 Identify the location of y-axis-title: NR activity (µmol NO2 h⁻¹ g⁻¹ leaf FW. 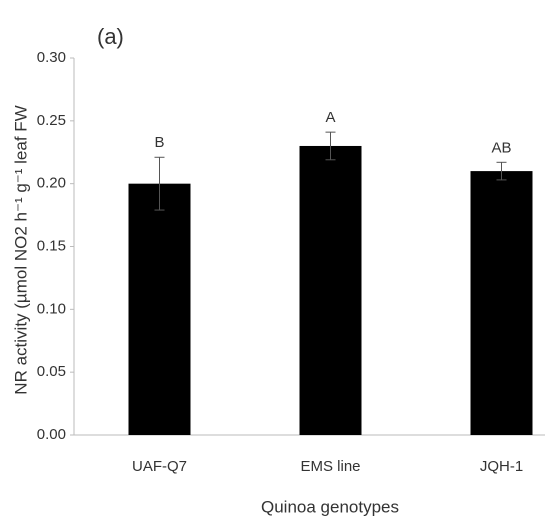
(20, 249).